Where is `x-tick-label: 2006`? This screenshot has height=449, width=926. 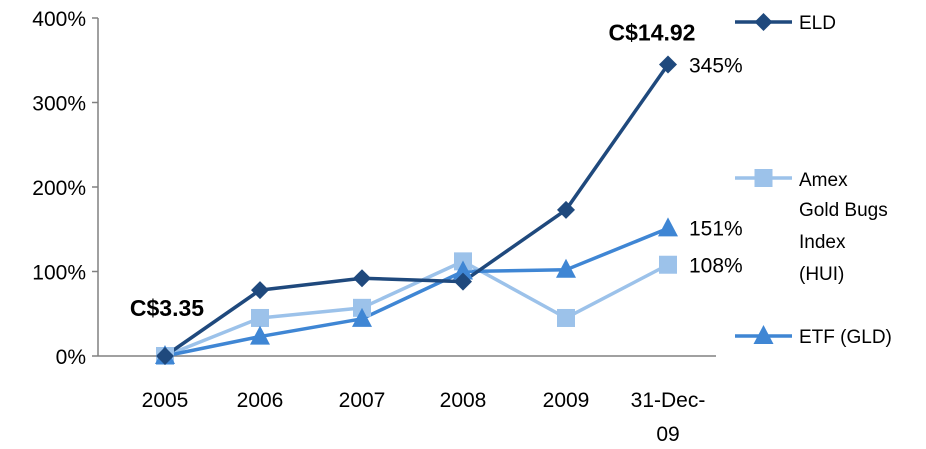 x-tick-label: 2006 is located at coordinates (260, 400).